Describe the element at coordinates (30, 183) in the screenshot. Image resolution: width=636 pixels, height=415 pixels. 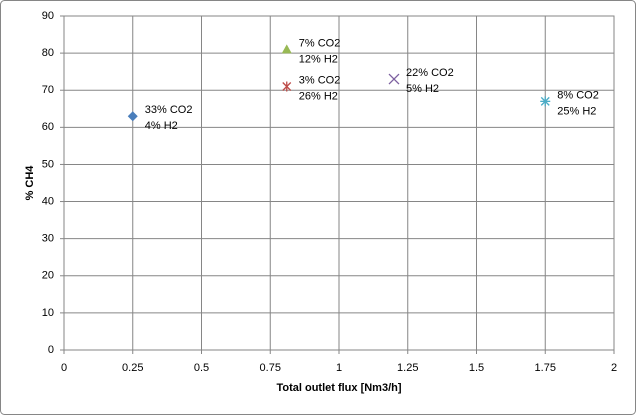
I see `y-axis-title: % CH4` at that location.